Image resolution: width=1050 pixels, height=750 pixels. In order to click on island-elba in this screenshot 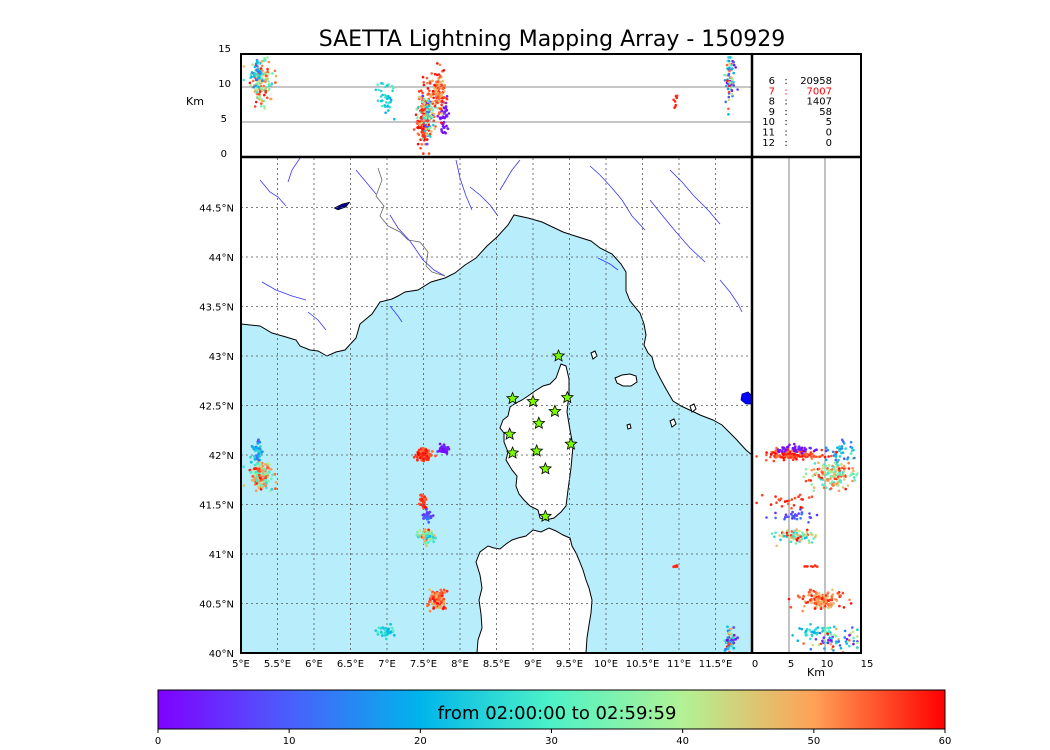, I will do `click(626, 380)`.